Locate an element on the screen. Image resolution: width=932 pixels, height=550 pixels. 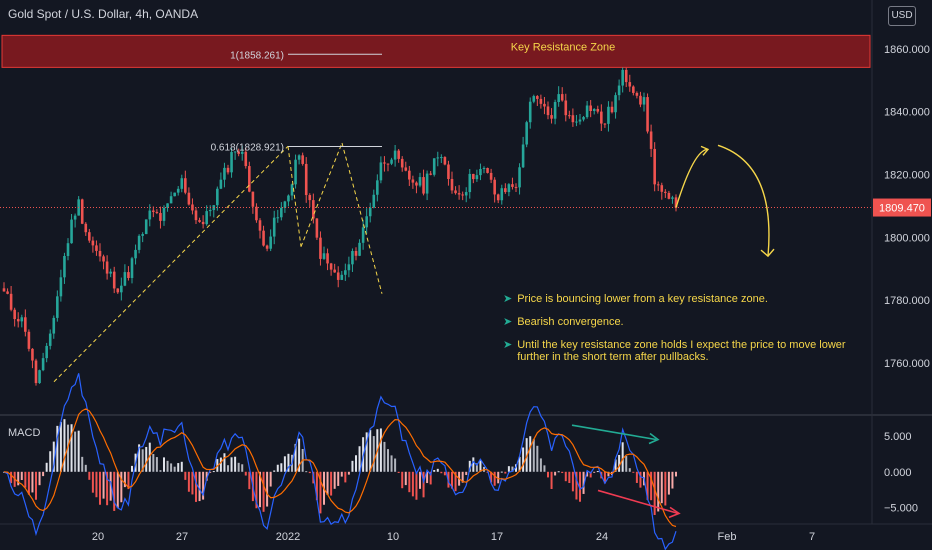
current-price-badge is located at coordinates (902, 207).